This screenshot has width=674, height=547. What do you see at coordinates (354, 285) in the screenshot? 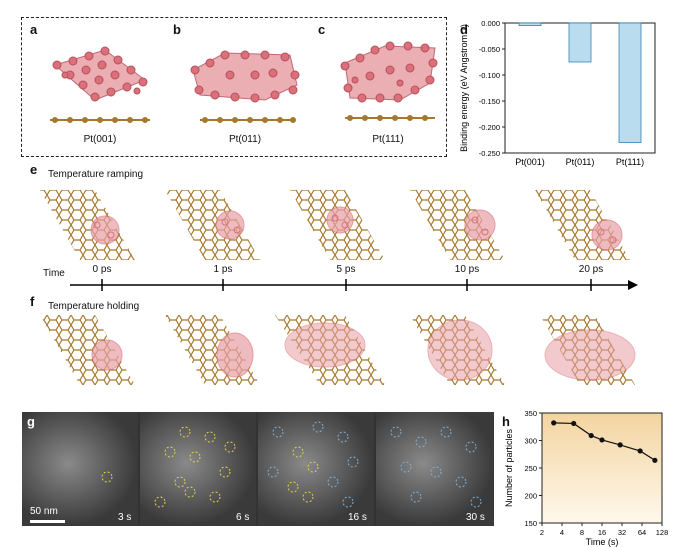
I see `timeline-axis` at bounding box center [354, 285].